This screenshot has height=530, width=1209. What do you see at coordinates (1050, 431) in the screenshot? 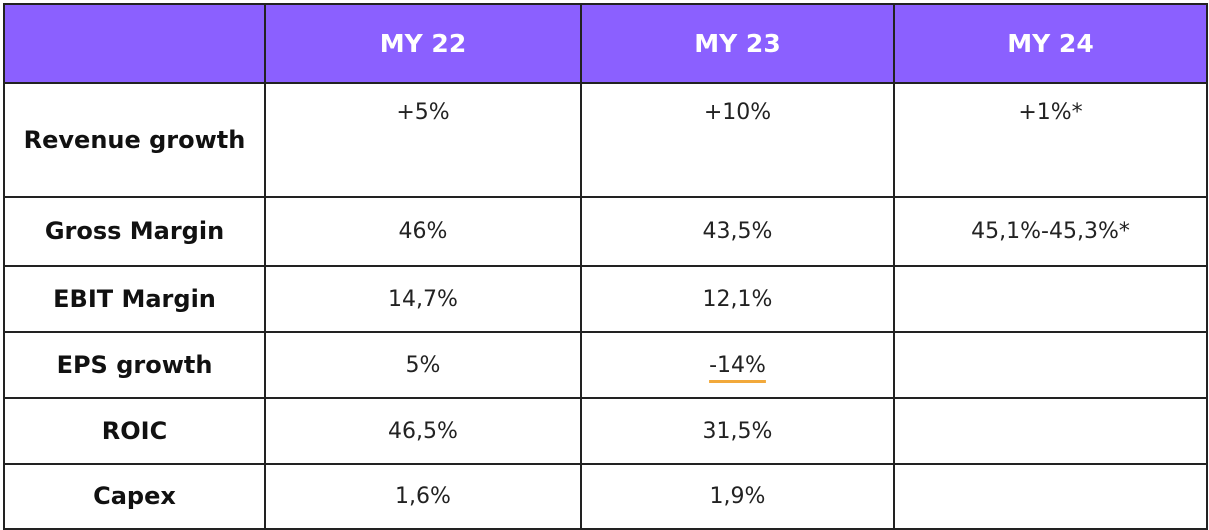
I see `cell-roic-my24` at bounding box center [1050, 431].